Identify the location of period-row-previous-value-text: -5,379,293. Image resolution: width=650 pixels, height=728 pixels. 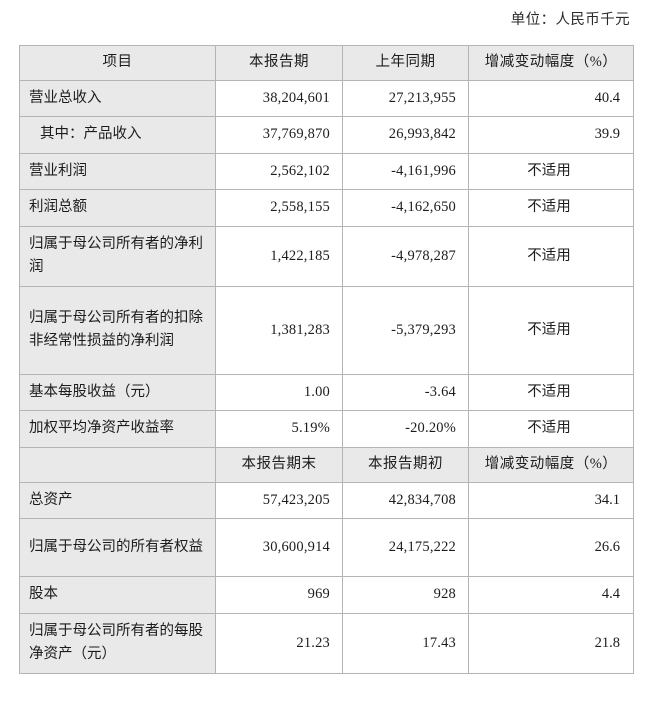
(423, 329).